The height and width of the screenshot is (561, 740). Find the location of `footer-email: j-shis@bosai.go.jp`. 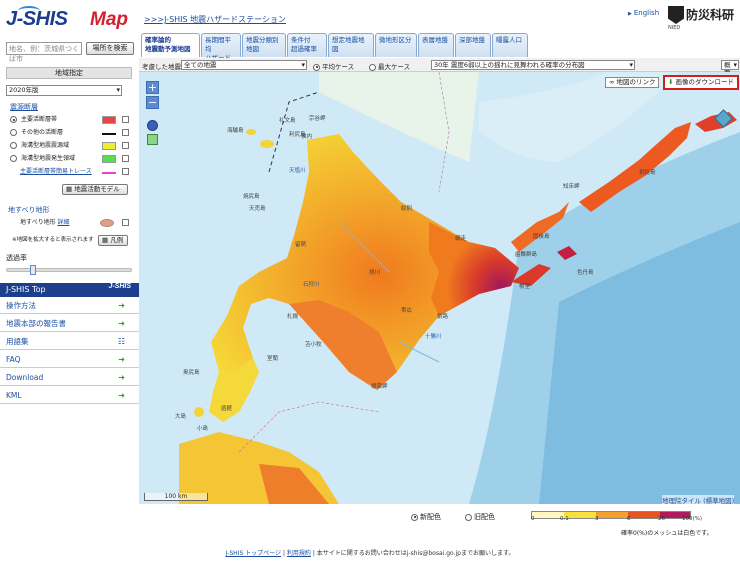

footer-email: j-shis@bosai.go.jp is located at coordinates (433, 553).